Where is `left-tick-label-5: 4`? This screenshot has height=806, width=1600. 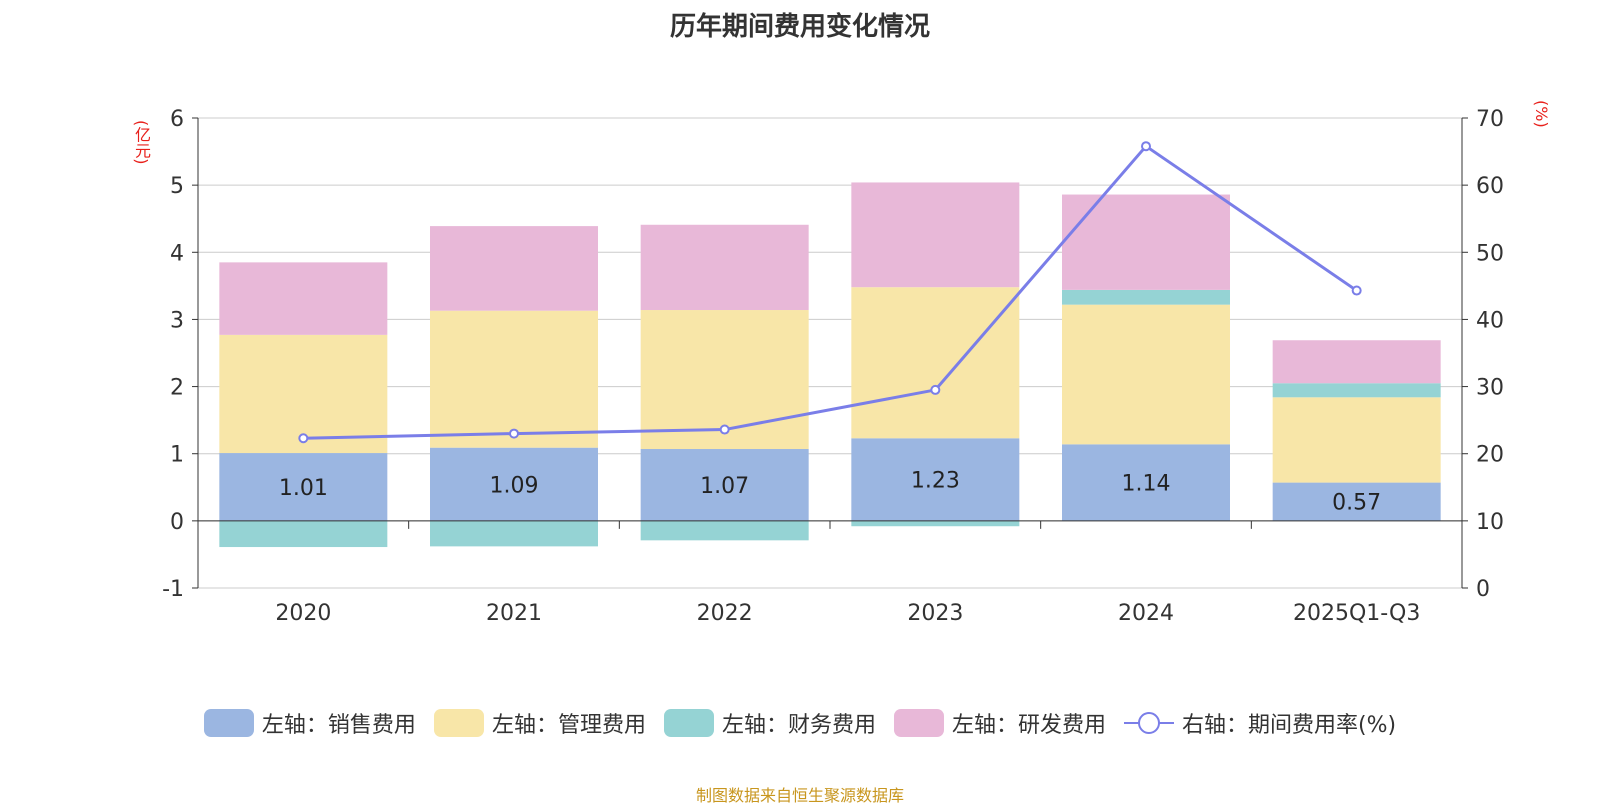 left-tick-label-5: 4 is located at coordinates (177, 253).